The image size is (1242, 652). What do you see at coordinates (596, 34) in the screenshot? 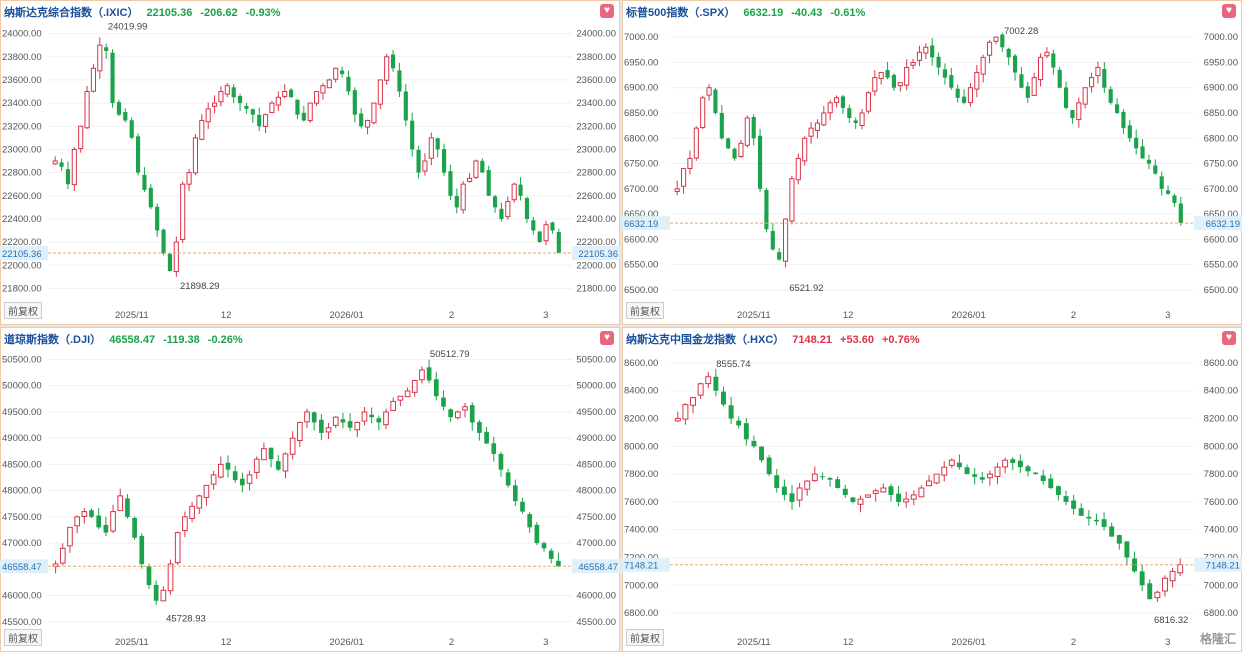
I see `y-tick-label-right: 24000.00` at bounding box center [596, 34].